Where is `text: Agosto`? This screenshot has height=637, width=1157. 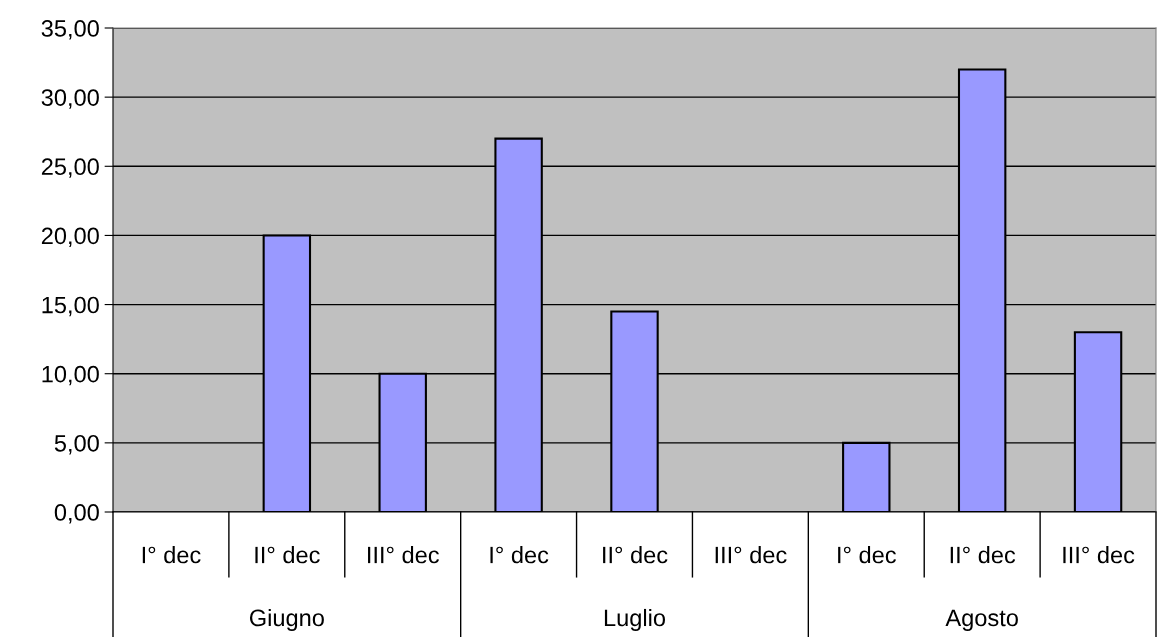 text: Agosto is located at coordinates (981, 620).